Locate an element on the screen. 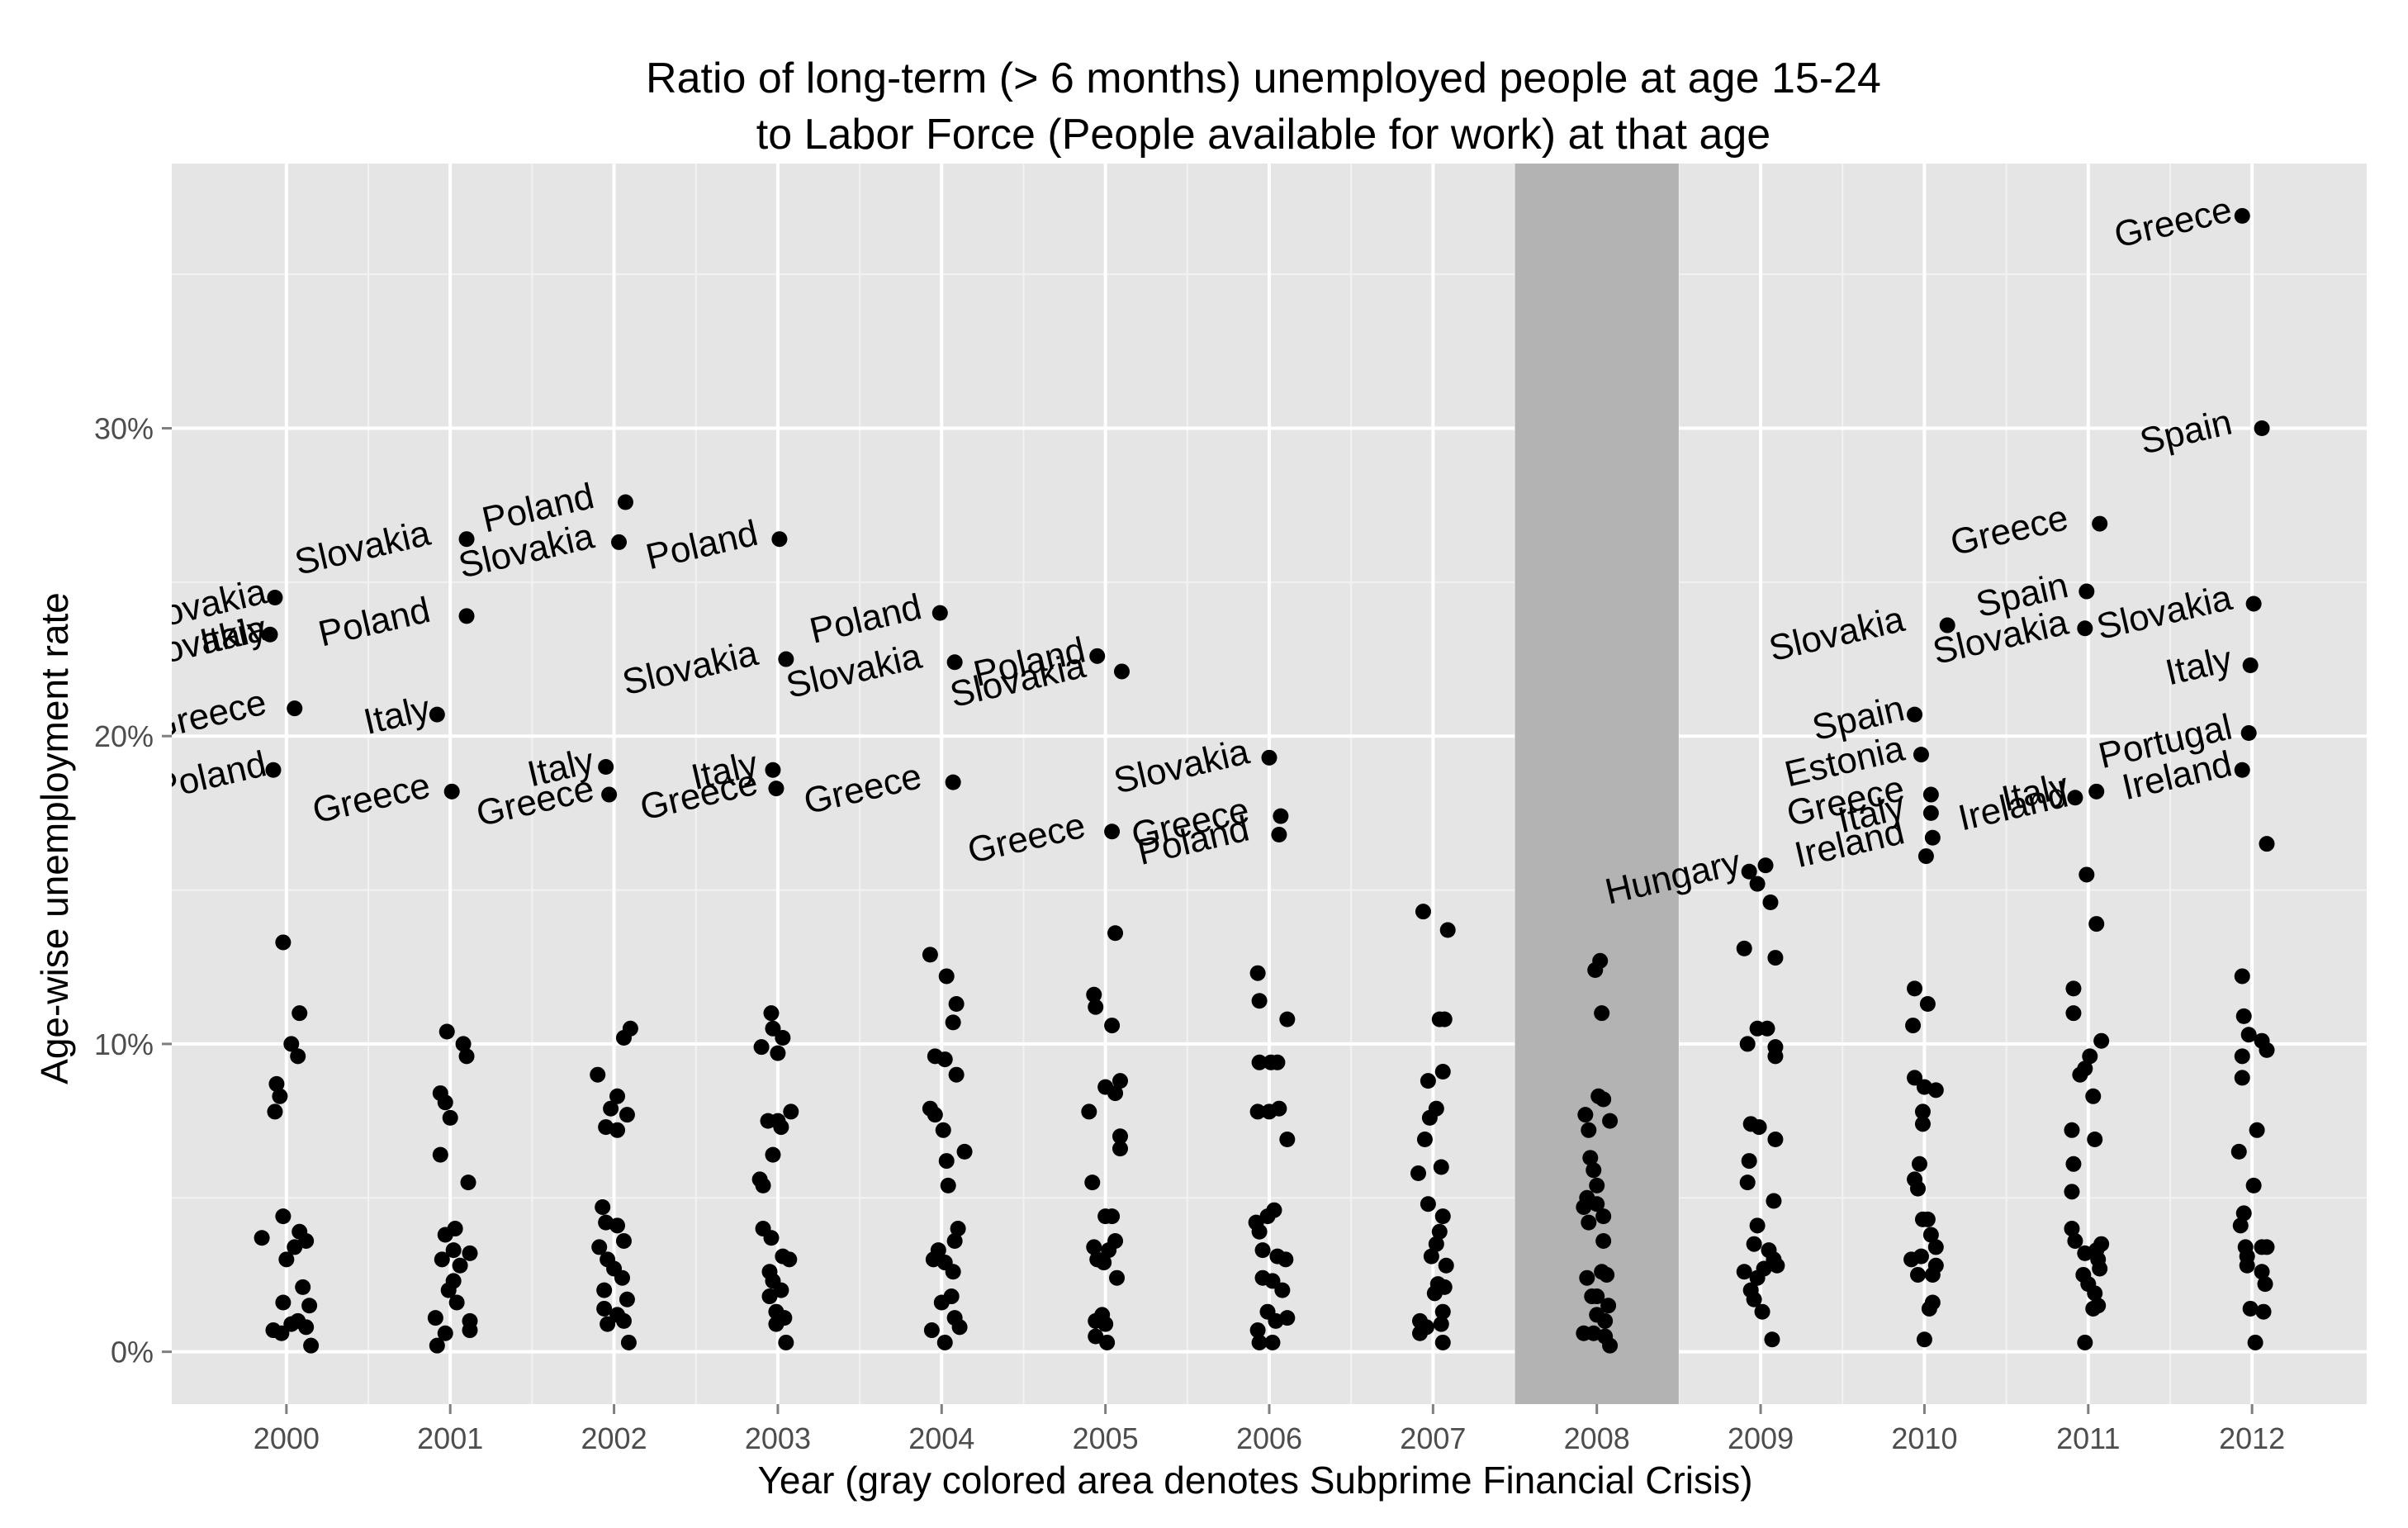  x-tick-label: 2007 is located at coordinates (1433, 1438).